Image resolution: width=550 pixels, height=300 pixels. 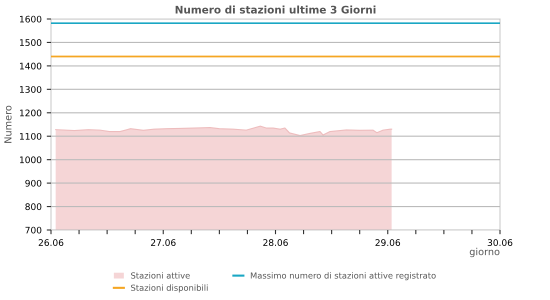 I want to click on x-tick-label: 27.06, so click(x=163, y=242).